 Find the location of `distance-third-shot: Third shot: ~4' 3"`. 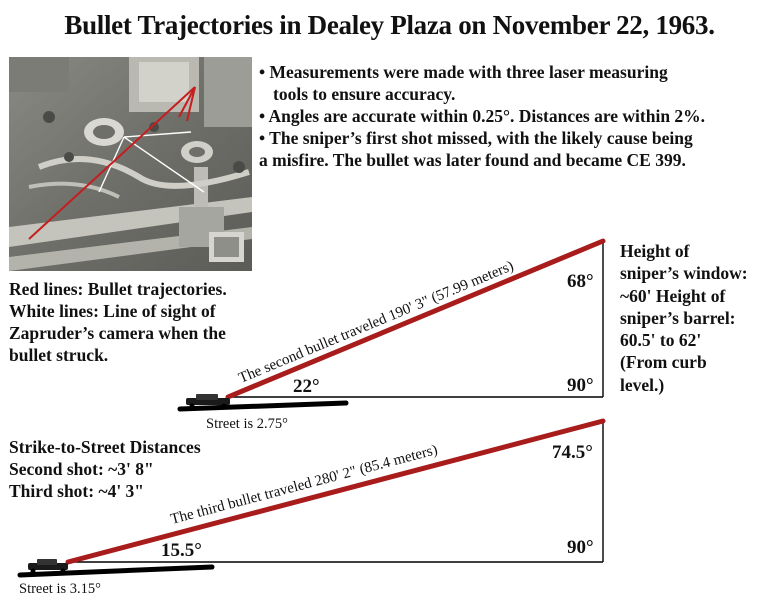

distance-third-shot: Third shot: ~4' 3" is located at coordinates (77, 491).